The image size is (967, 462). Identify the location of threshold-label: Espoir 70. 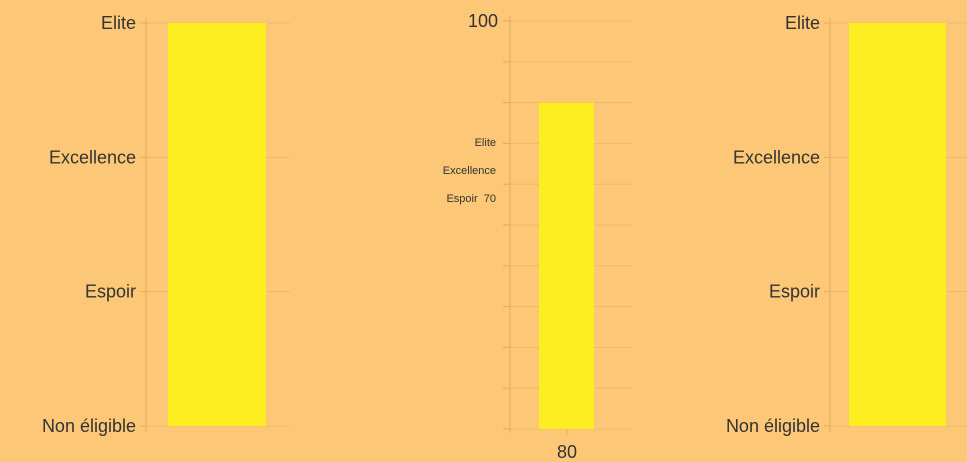
(471, 199).